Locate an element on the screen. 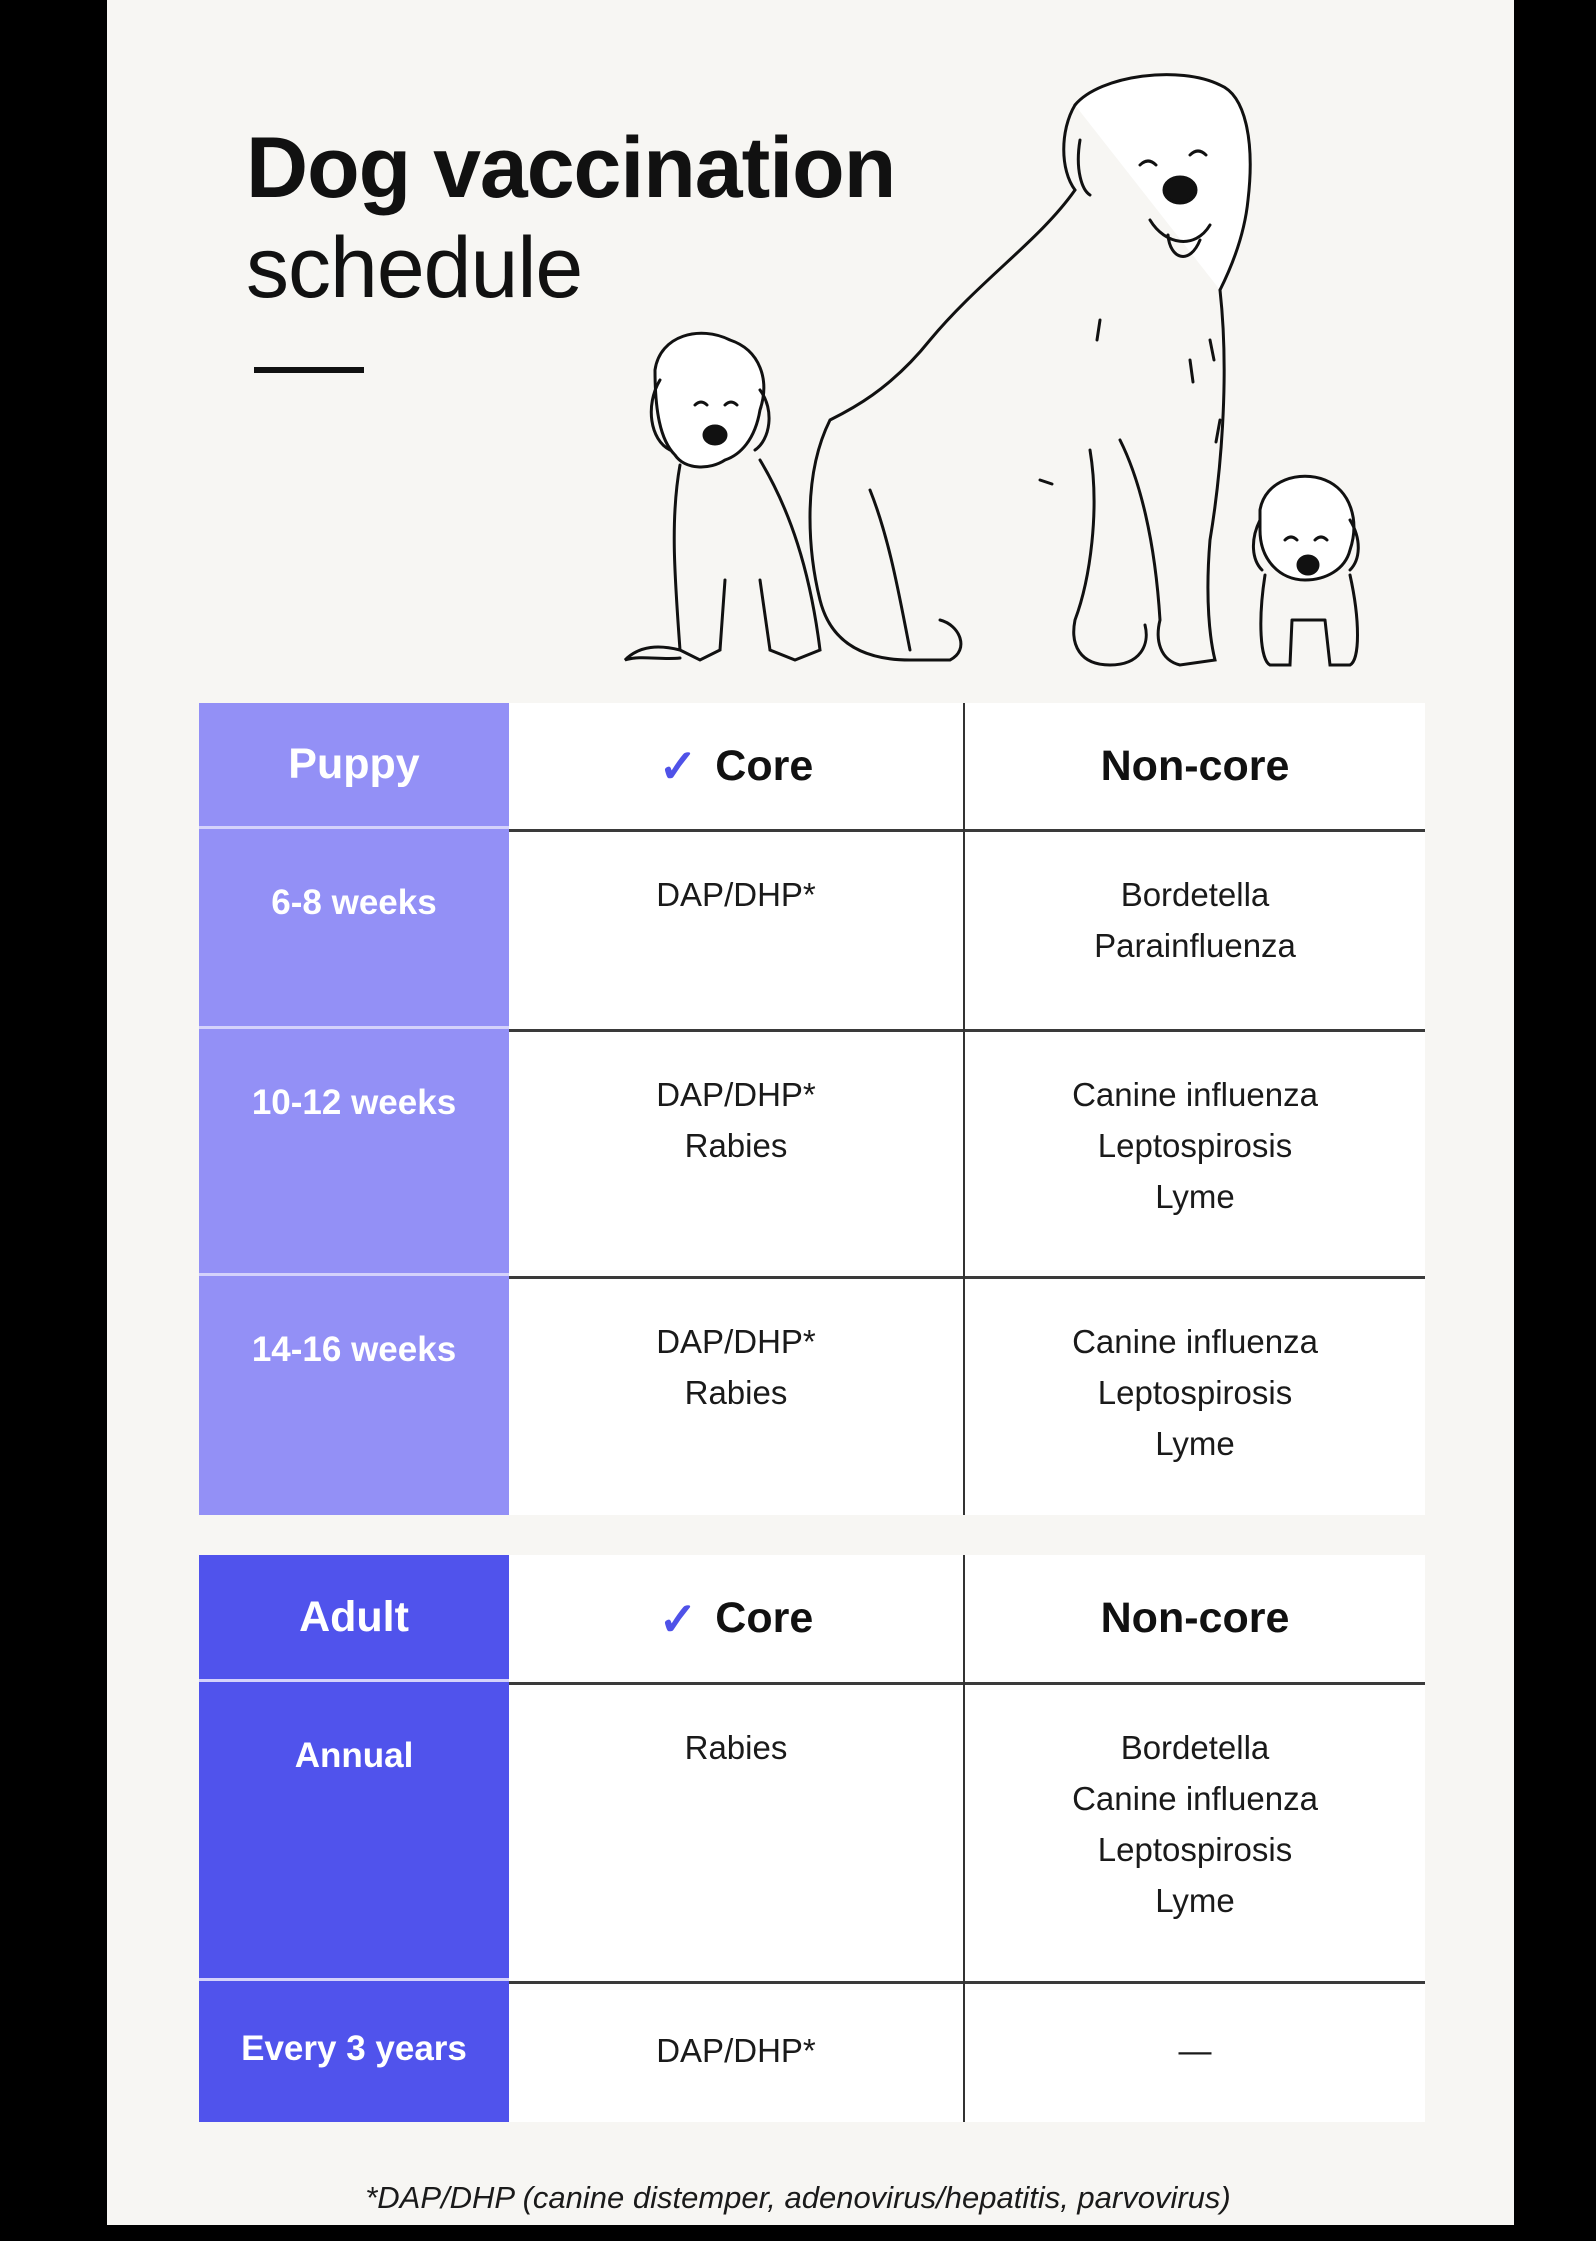 This screenshot has height=2241, width=1596. noncore-vaccines: Bordetella Parainfluenza is located at coordinates (1194, 929).